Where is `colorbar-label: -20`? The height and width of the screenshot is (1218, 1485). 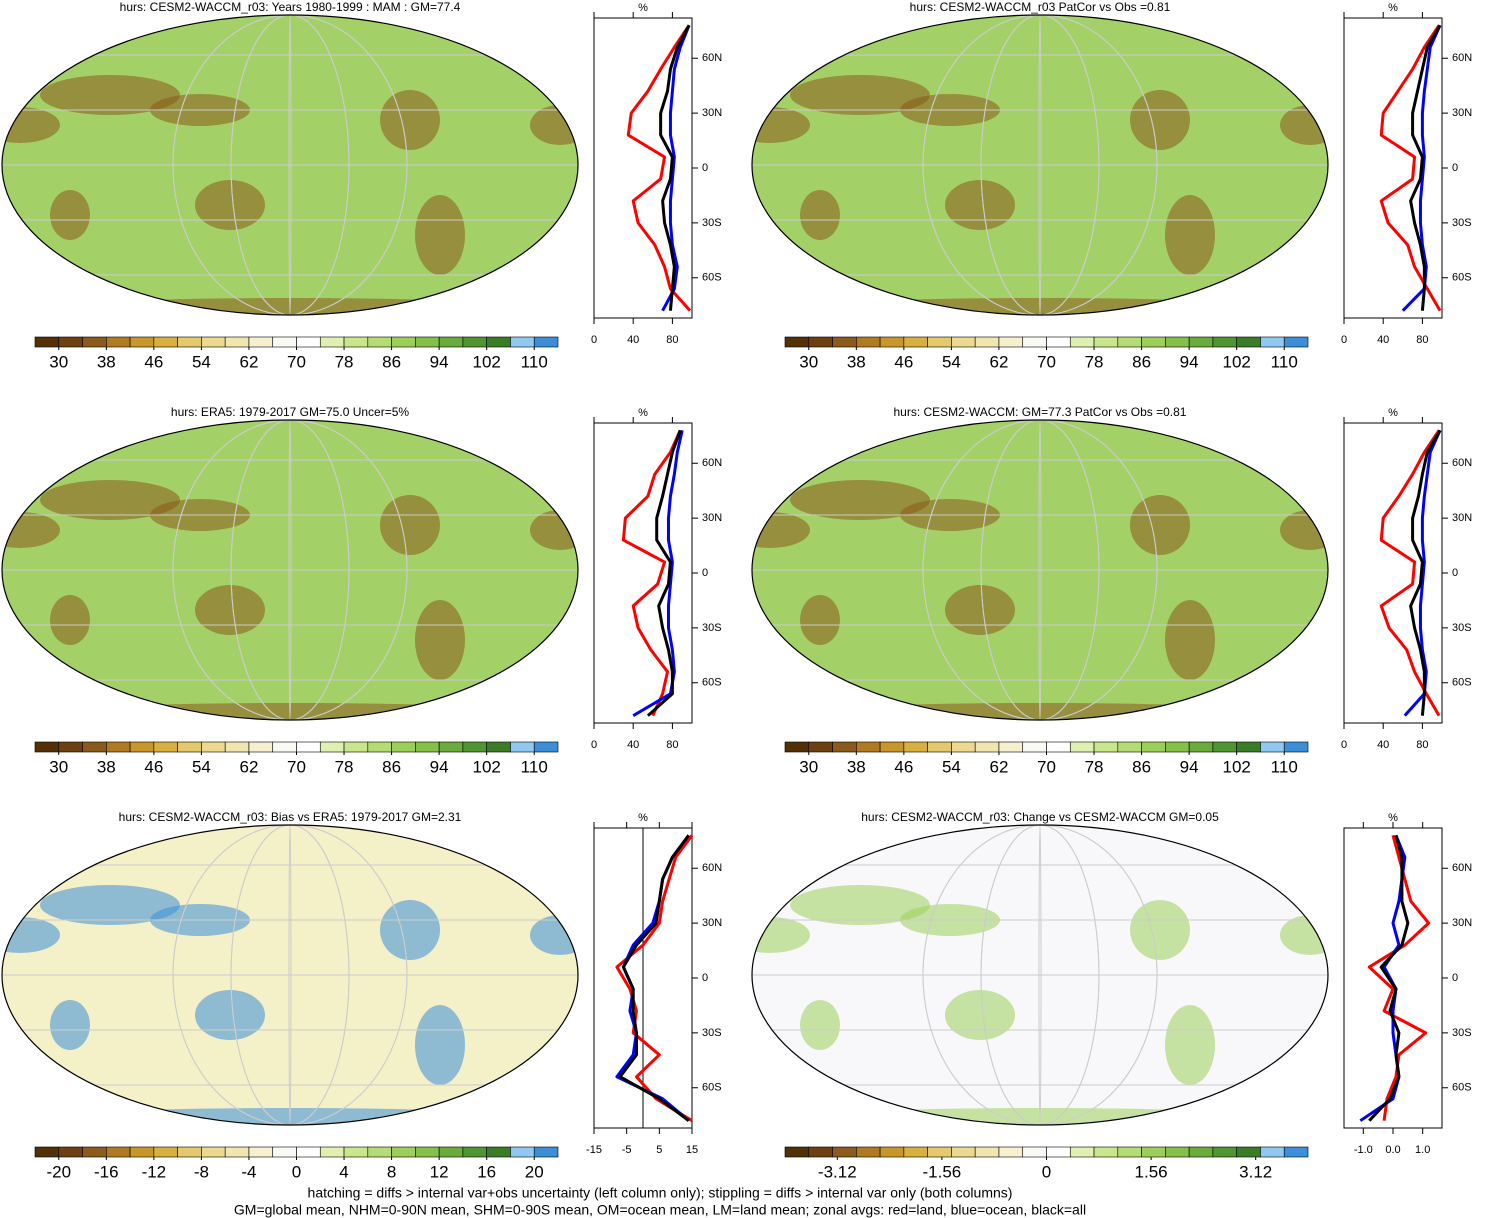 colorbar-label: -20 is located at coordinates (58, 1171).